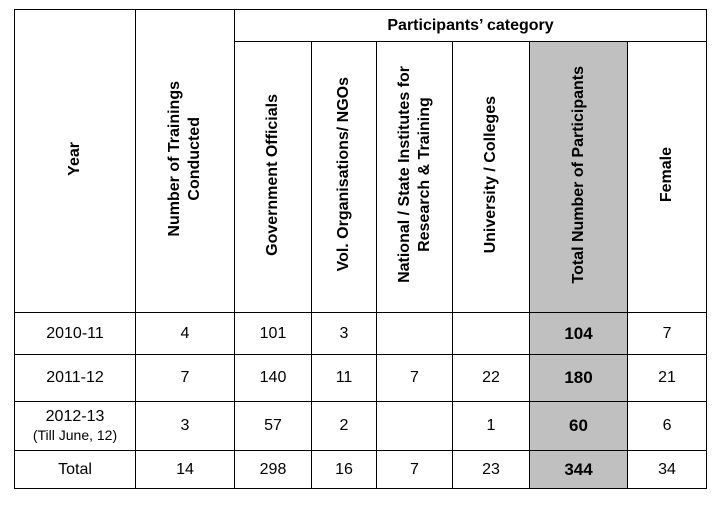 Image resolution: width=715 pixels, height=506 pixels. I want to click on cell-trainings: 7, so click(185, 378).